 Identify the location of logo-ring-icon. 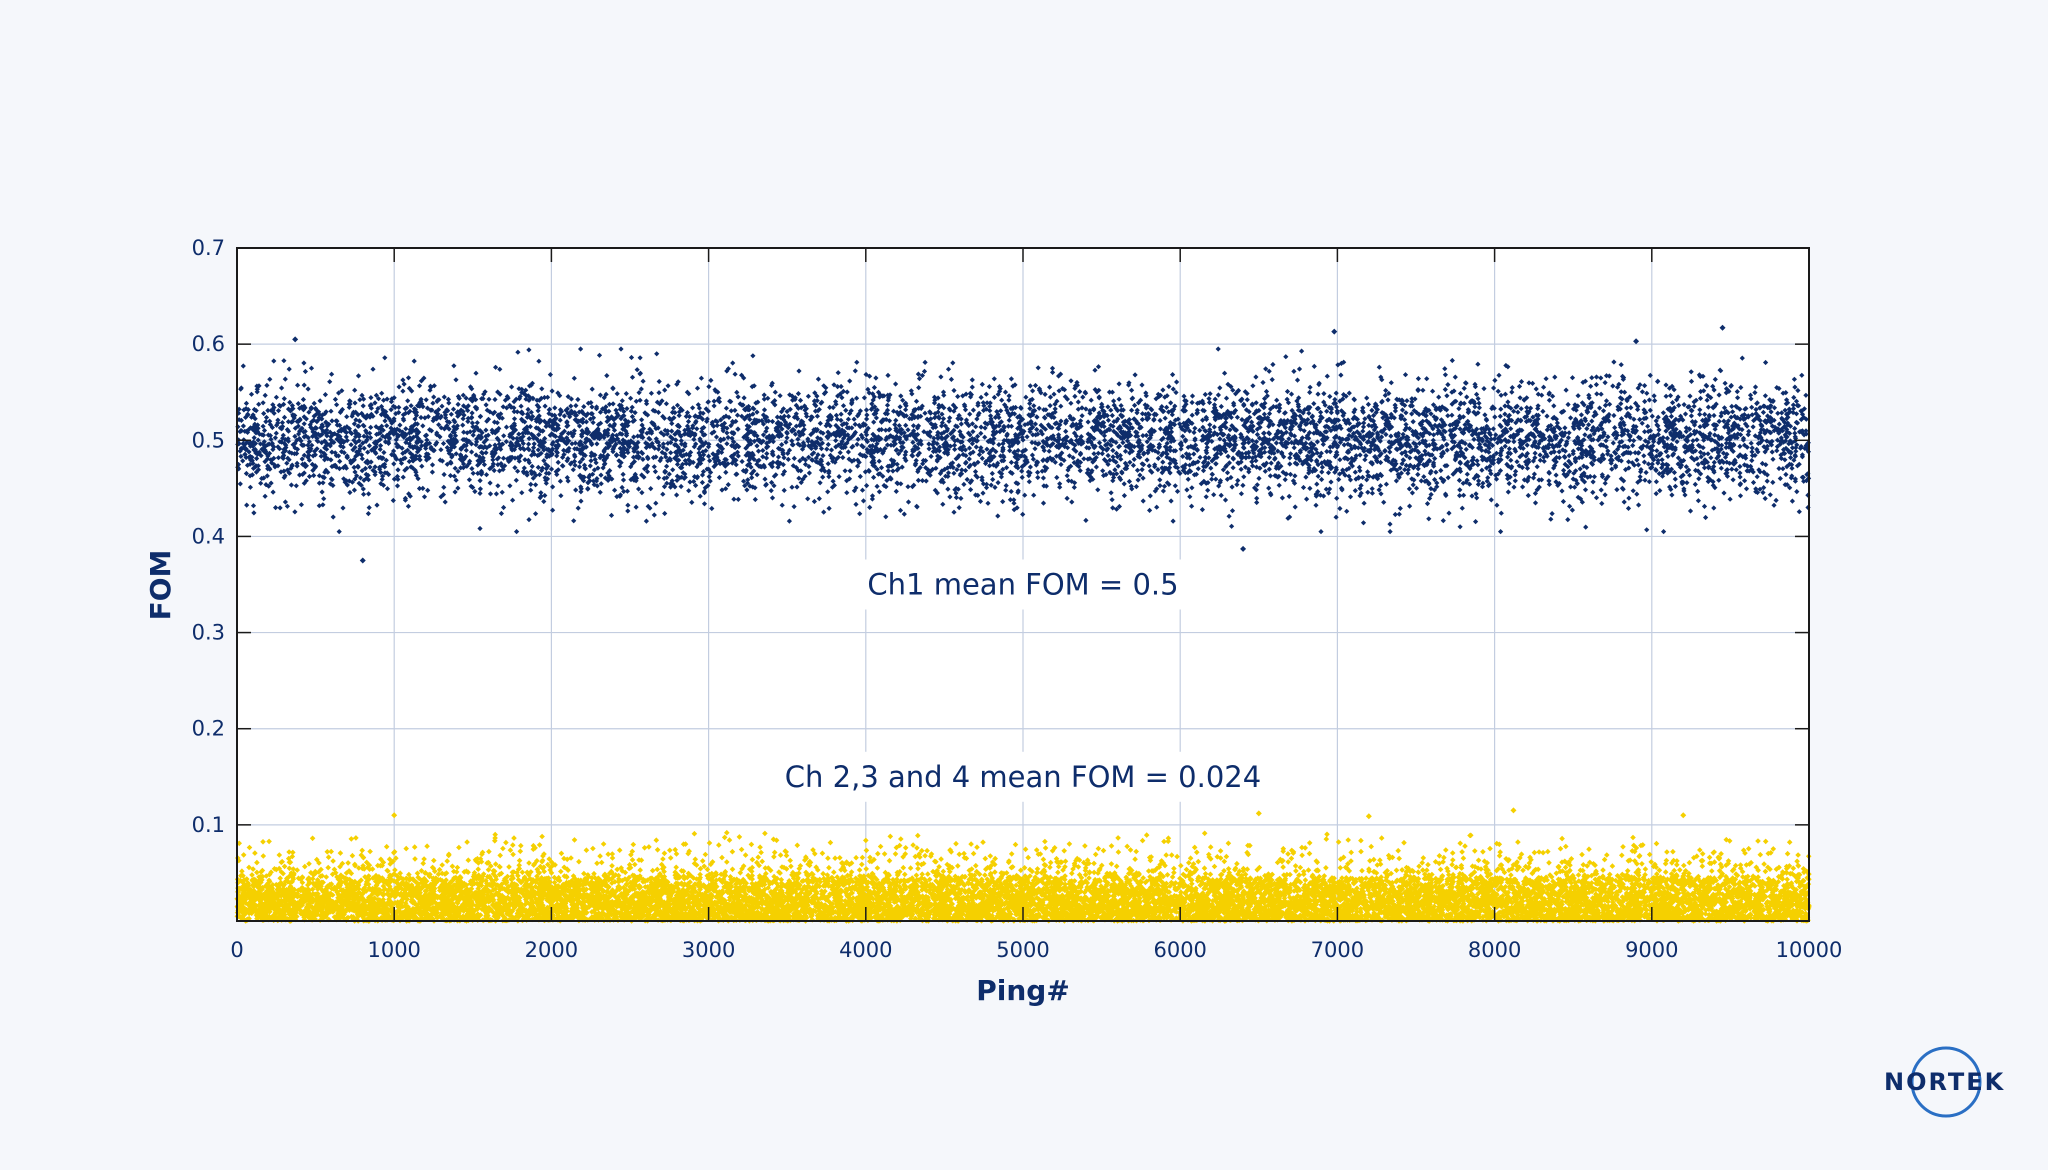
(1946, 1082).